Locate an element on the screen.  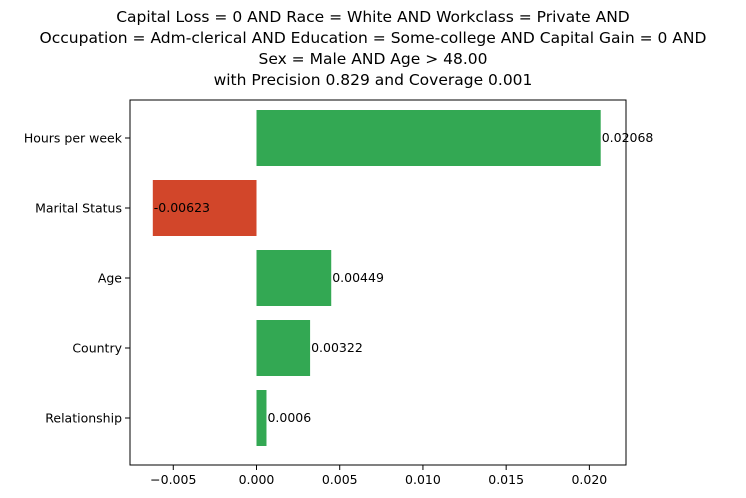
bar-value-label: -0.00623 is located at coordinates (182, 207).